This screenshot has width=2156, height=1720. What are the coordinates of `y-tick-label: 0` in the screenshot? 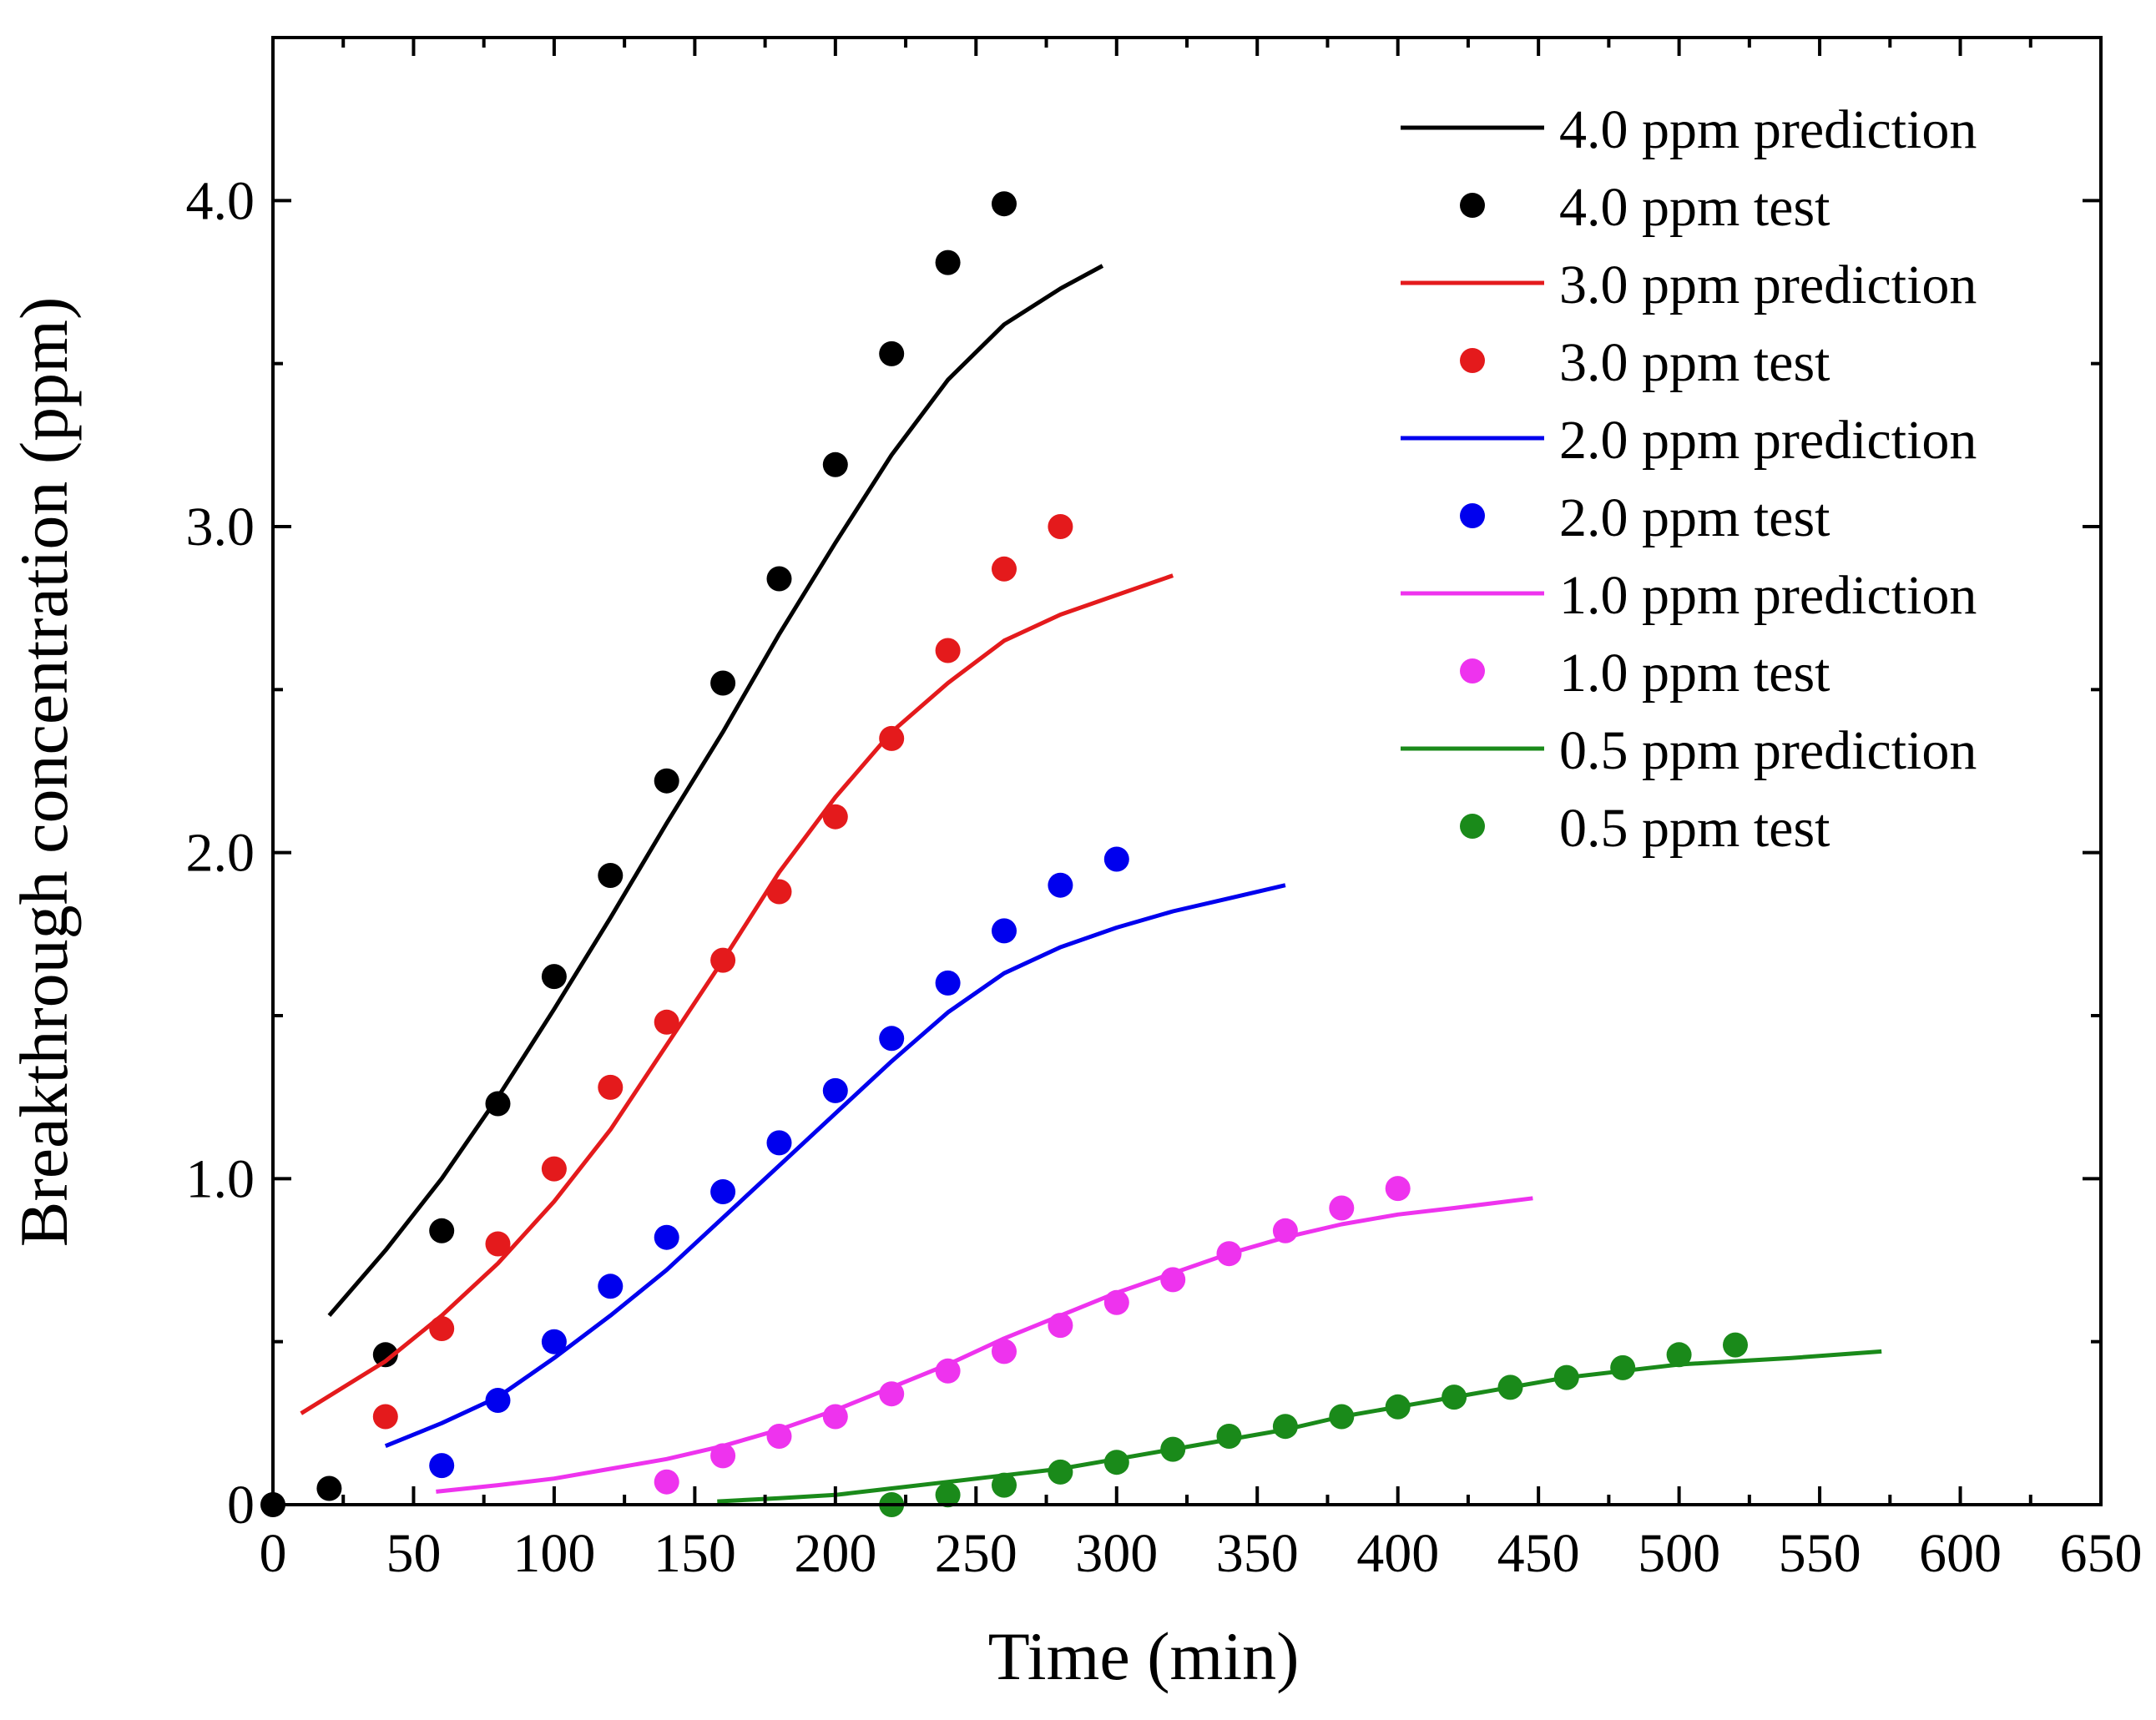 It's located at (241, 1506).